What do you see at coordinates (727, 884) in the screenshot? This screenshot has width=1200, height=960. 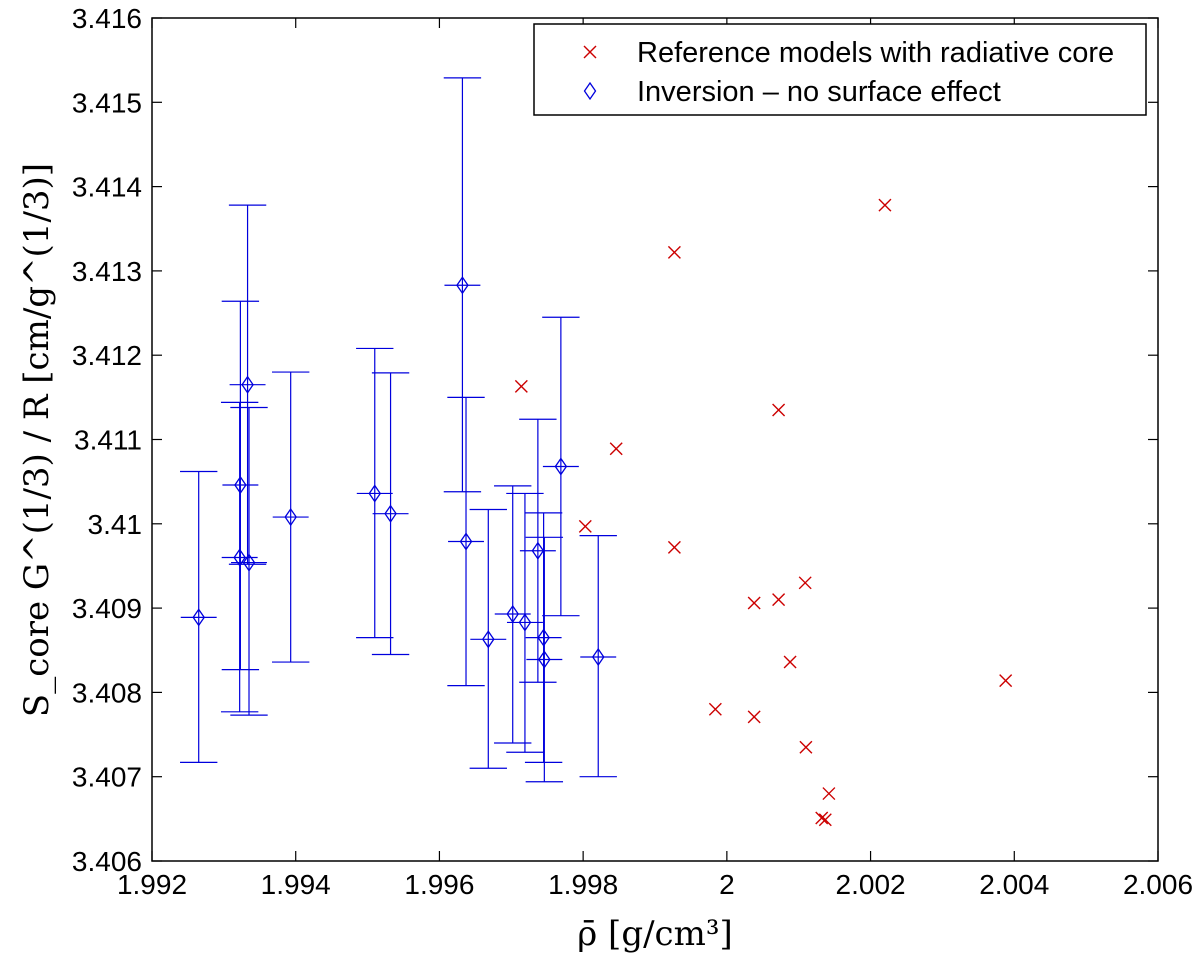 I see `x-tick-label: 2` at bounding box center [727, 884].